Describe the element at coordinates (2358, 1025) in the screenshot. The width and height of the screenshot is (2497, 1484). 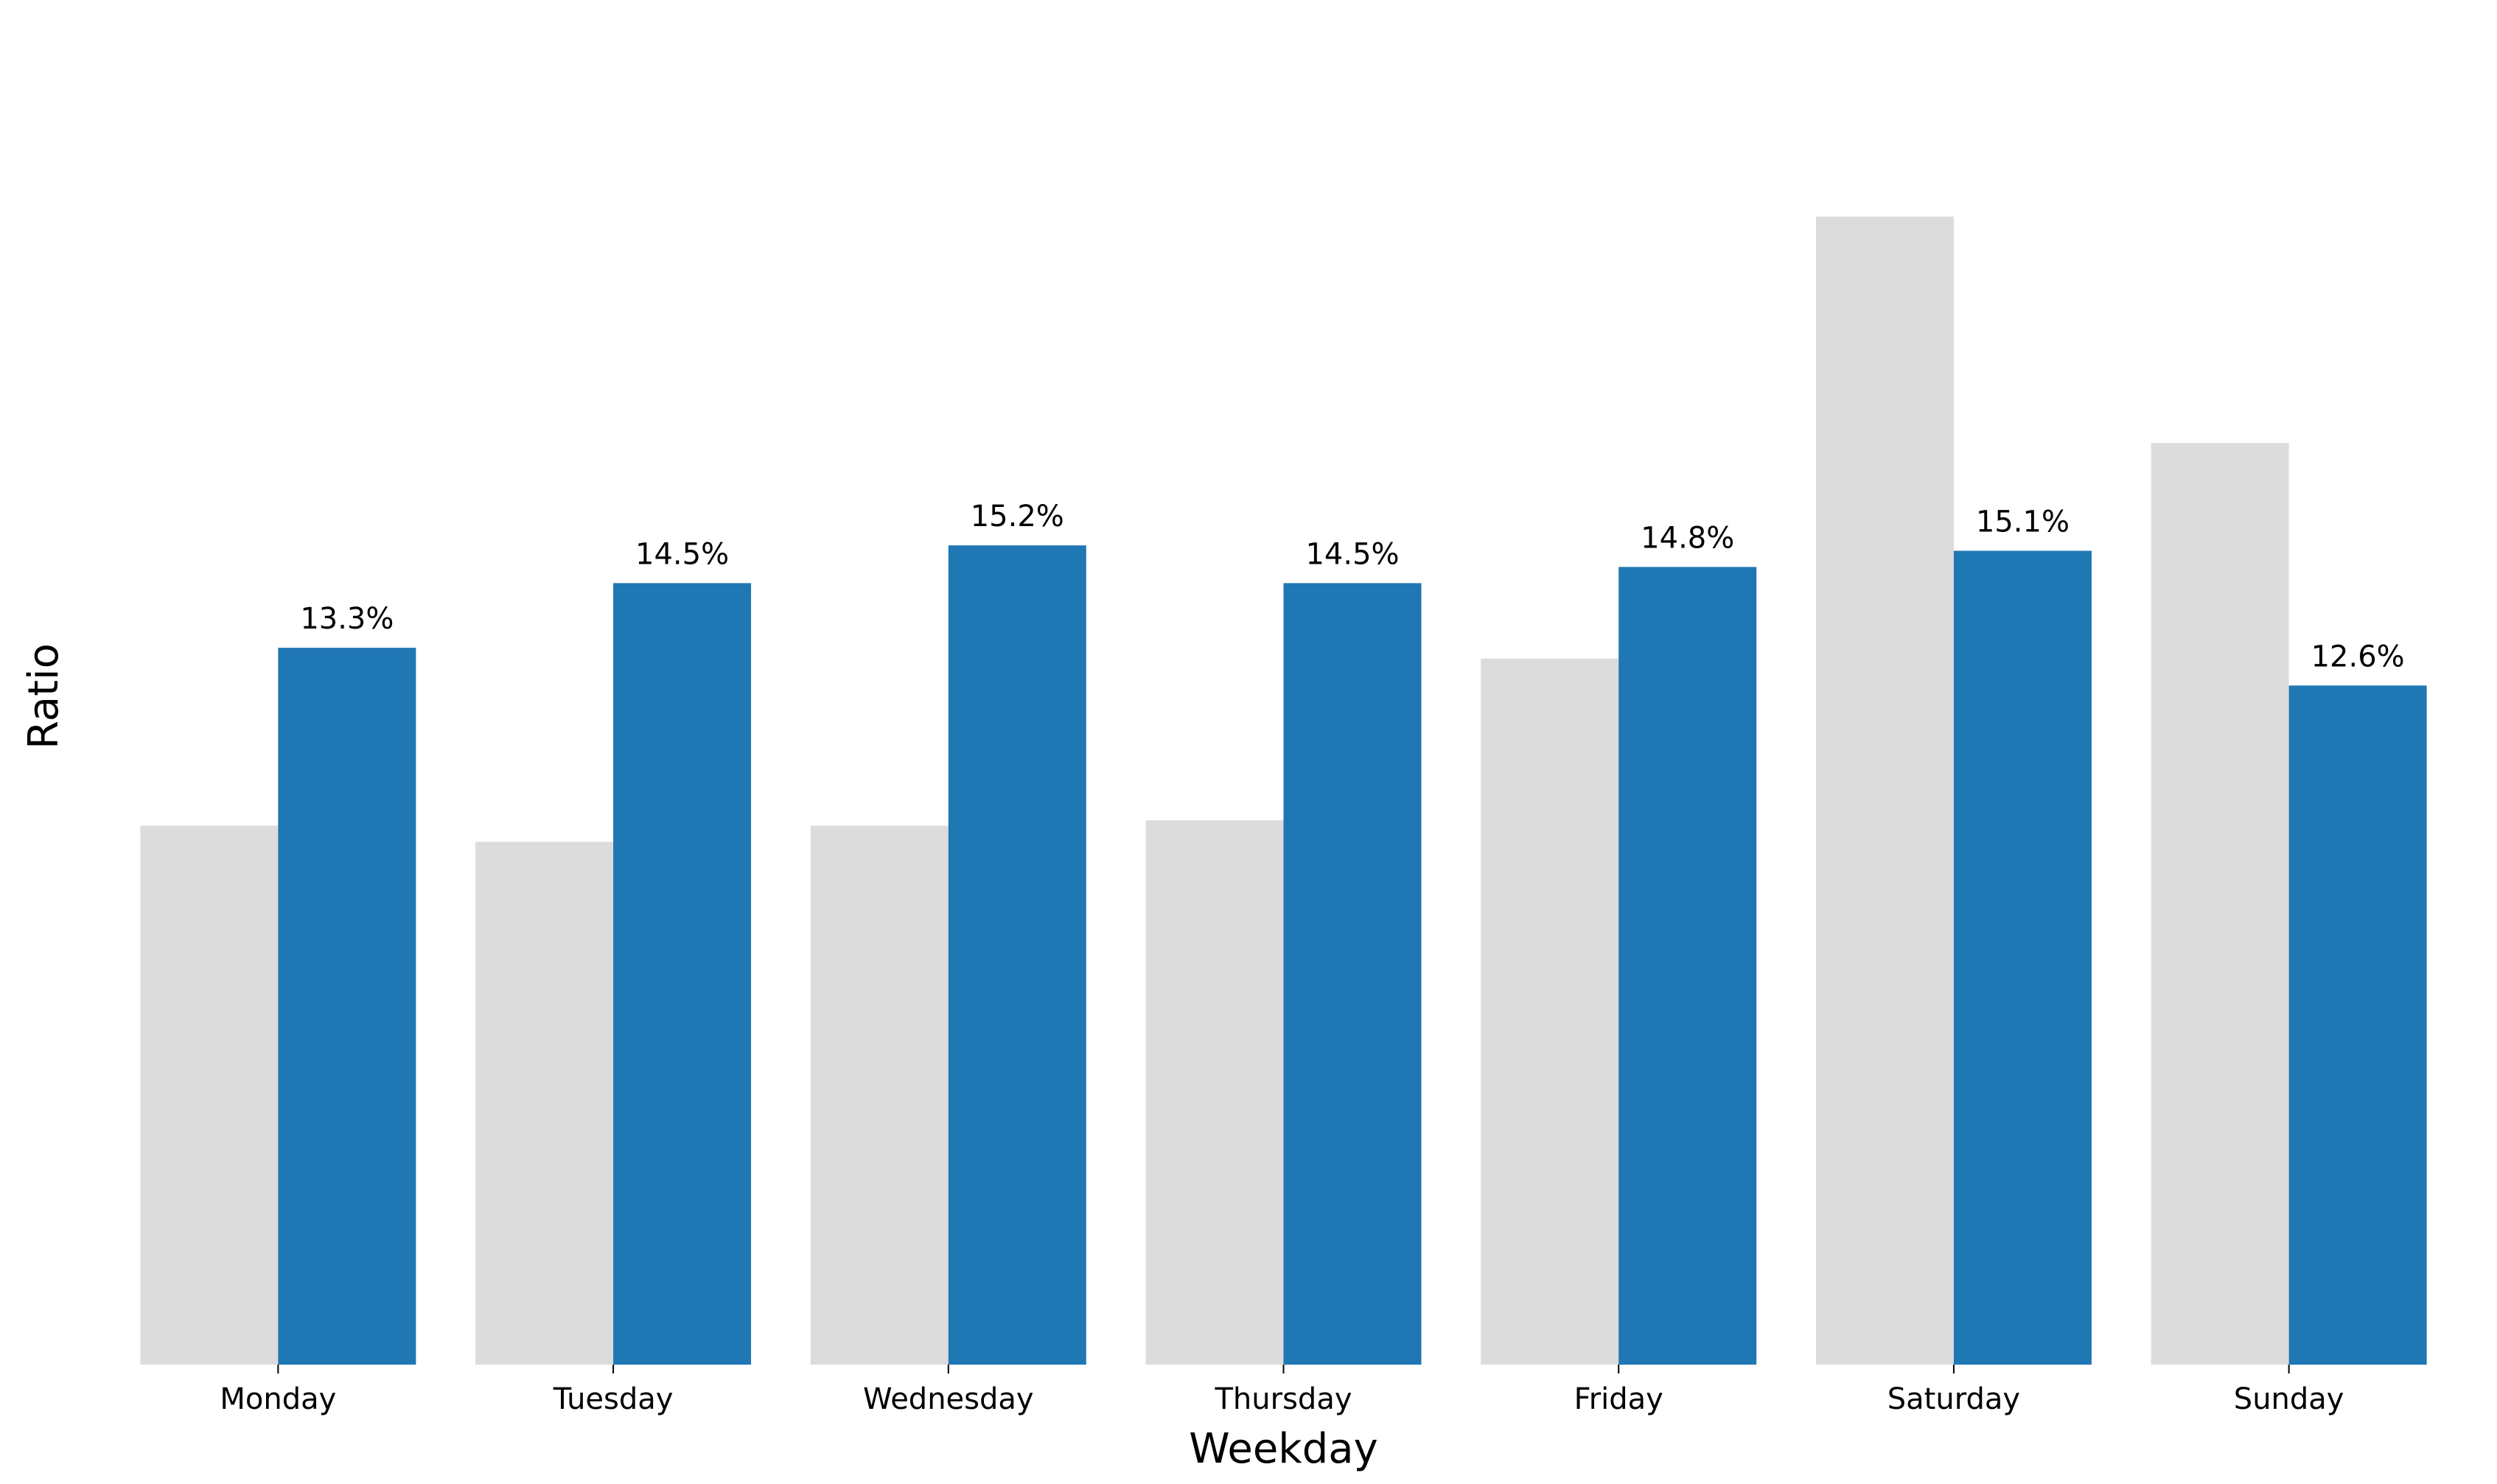
I see `ratio-bar-sunday` at that location.